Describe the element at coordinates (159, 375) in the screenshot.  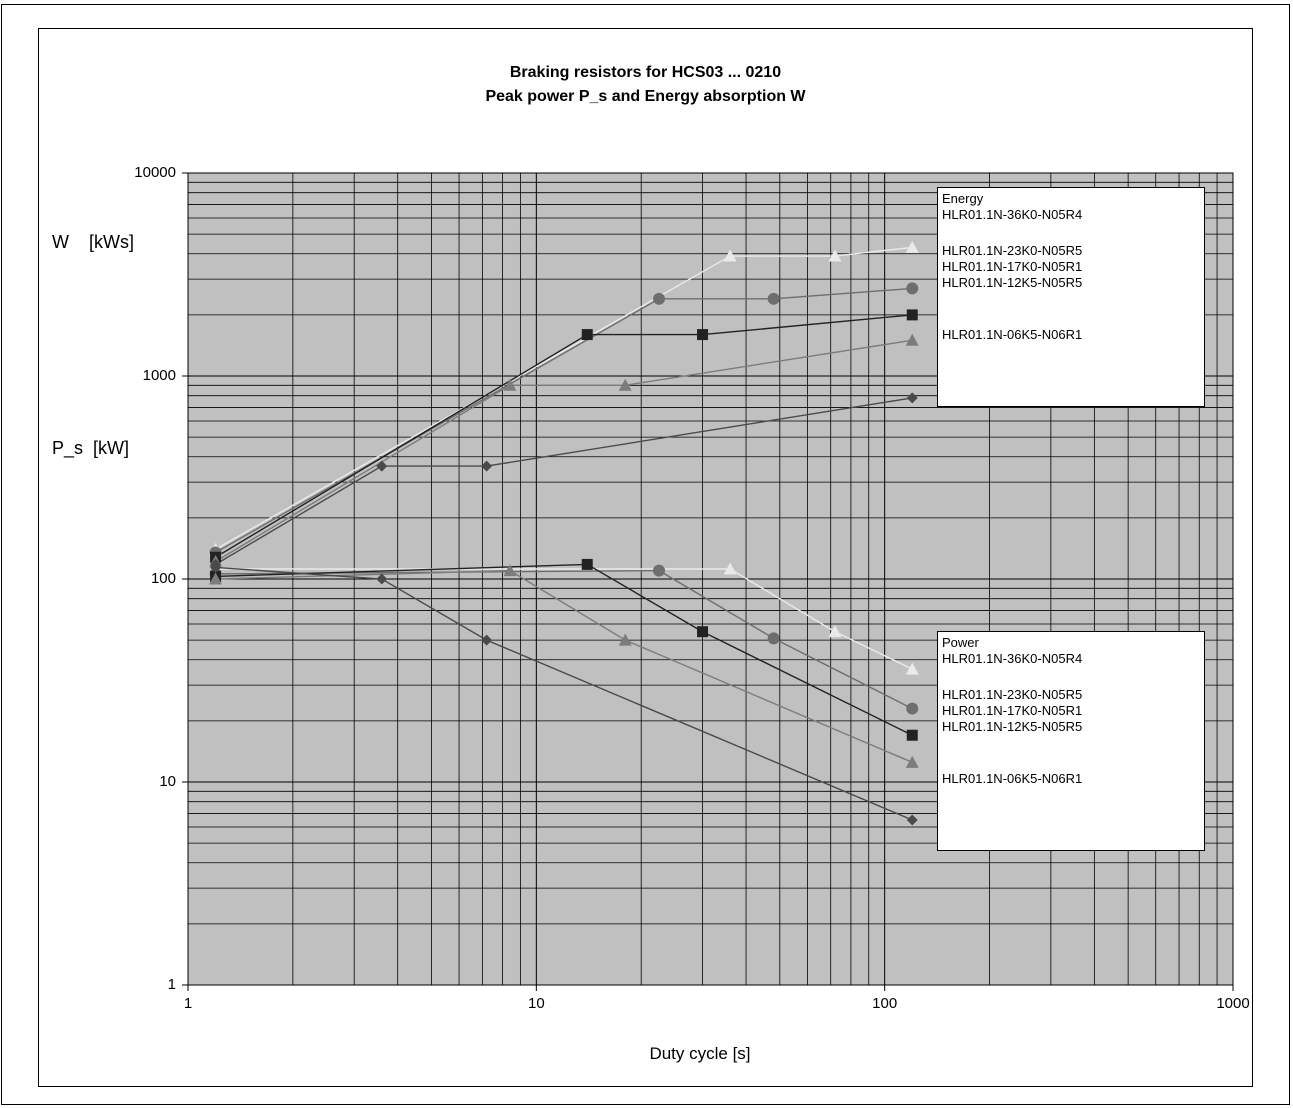
I see `y-tick-label: 1000` at that location.